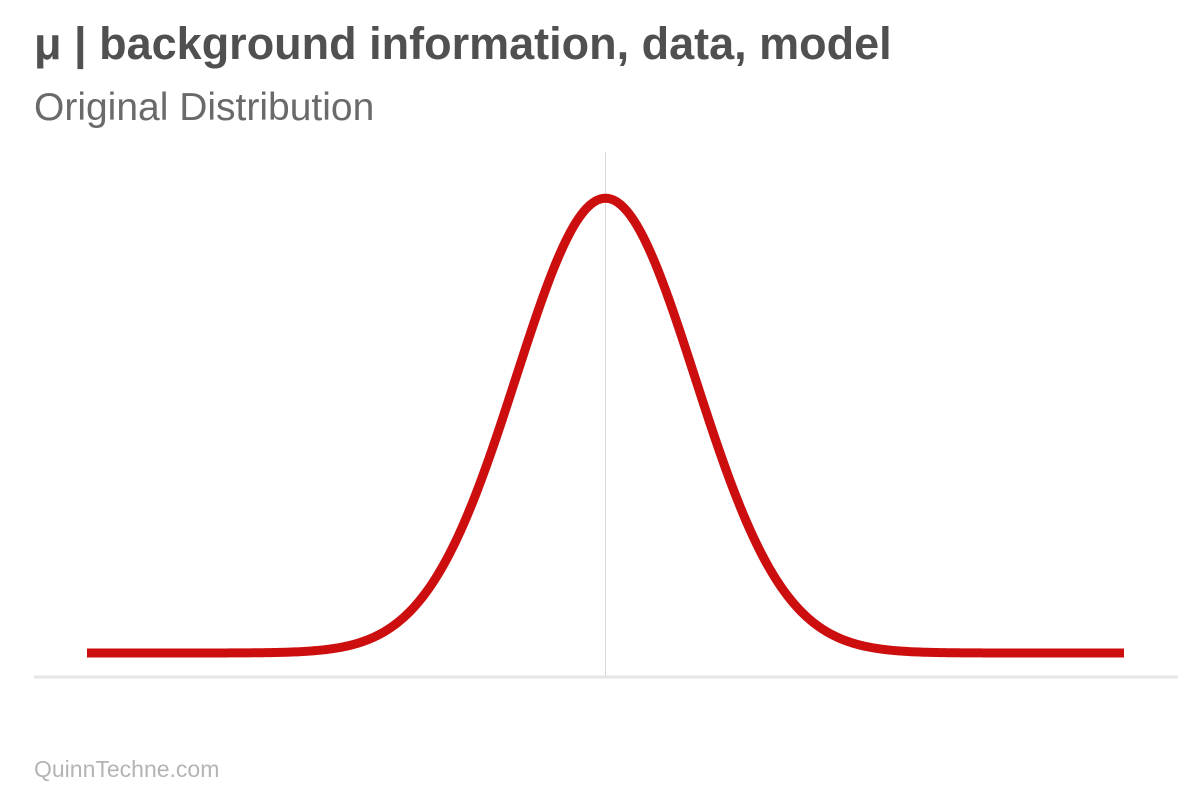 The height and width of the screenshot is (800, 1200). I want to click on chart-title: μ | background information, data, model, so click(463, 43).